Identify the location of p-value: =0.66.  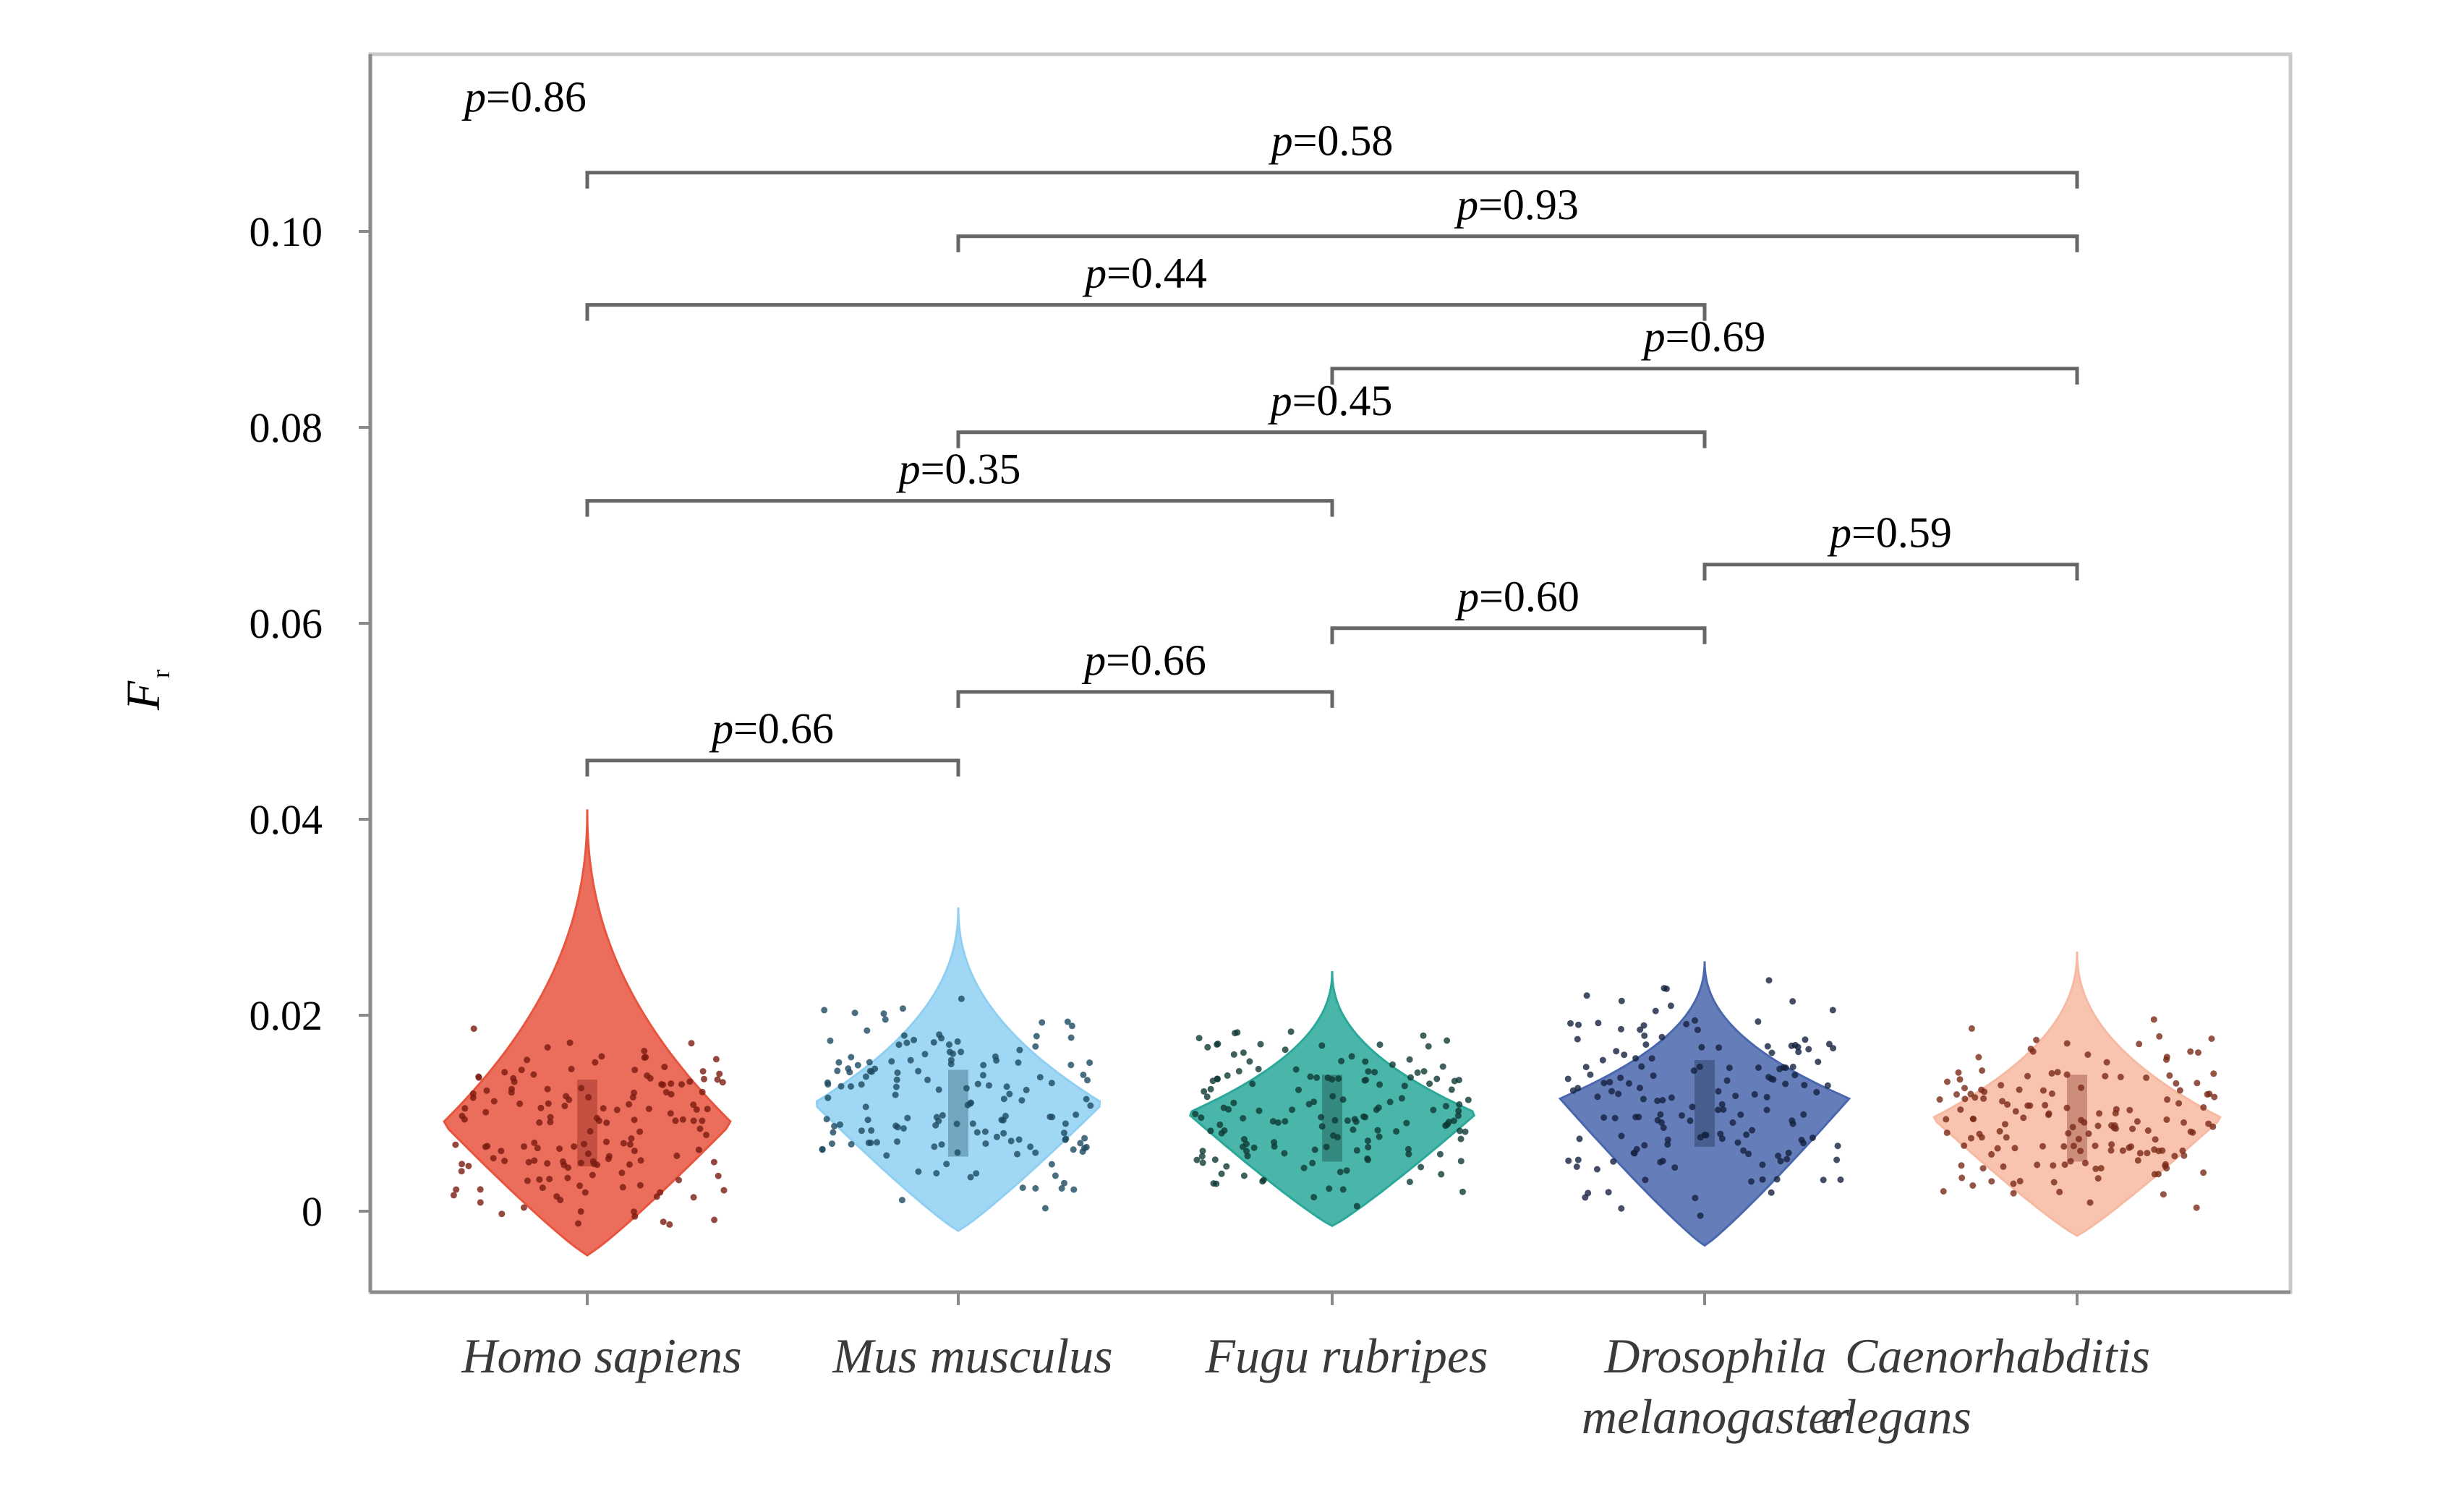
(783, 729).